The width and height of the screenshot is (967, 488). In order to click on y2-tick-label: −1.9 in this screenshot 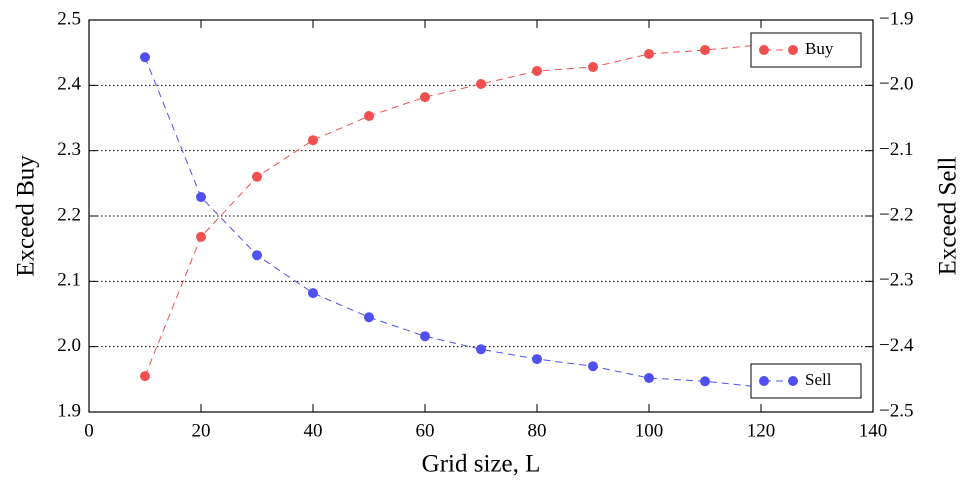, I will do `click(896, 18)`.